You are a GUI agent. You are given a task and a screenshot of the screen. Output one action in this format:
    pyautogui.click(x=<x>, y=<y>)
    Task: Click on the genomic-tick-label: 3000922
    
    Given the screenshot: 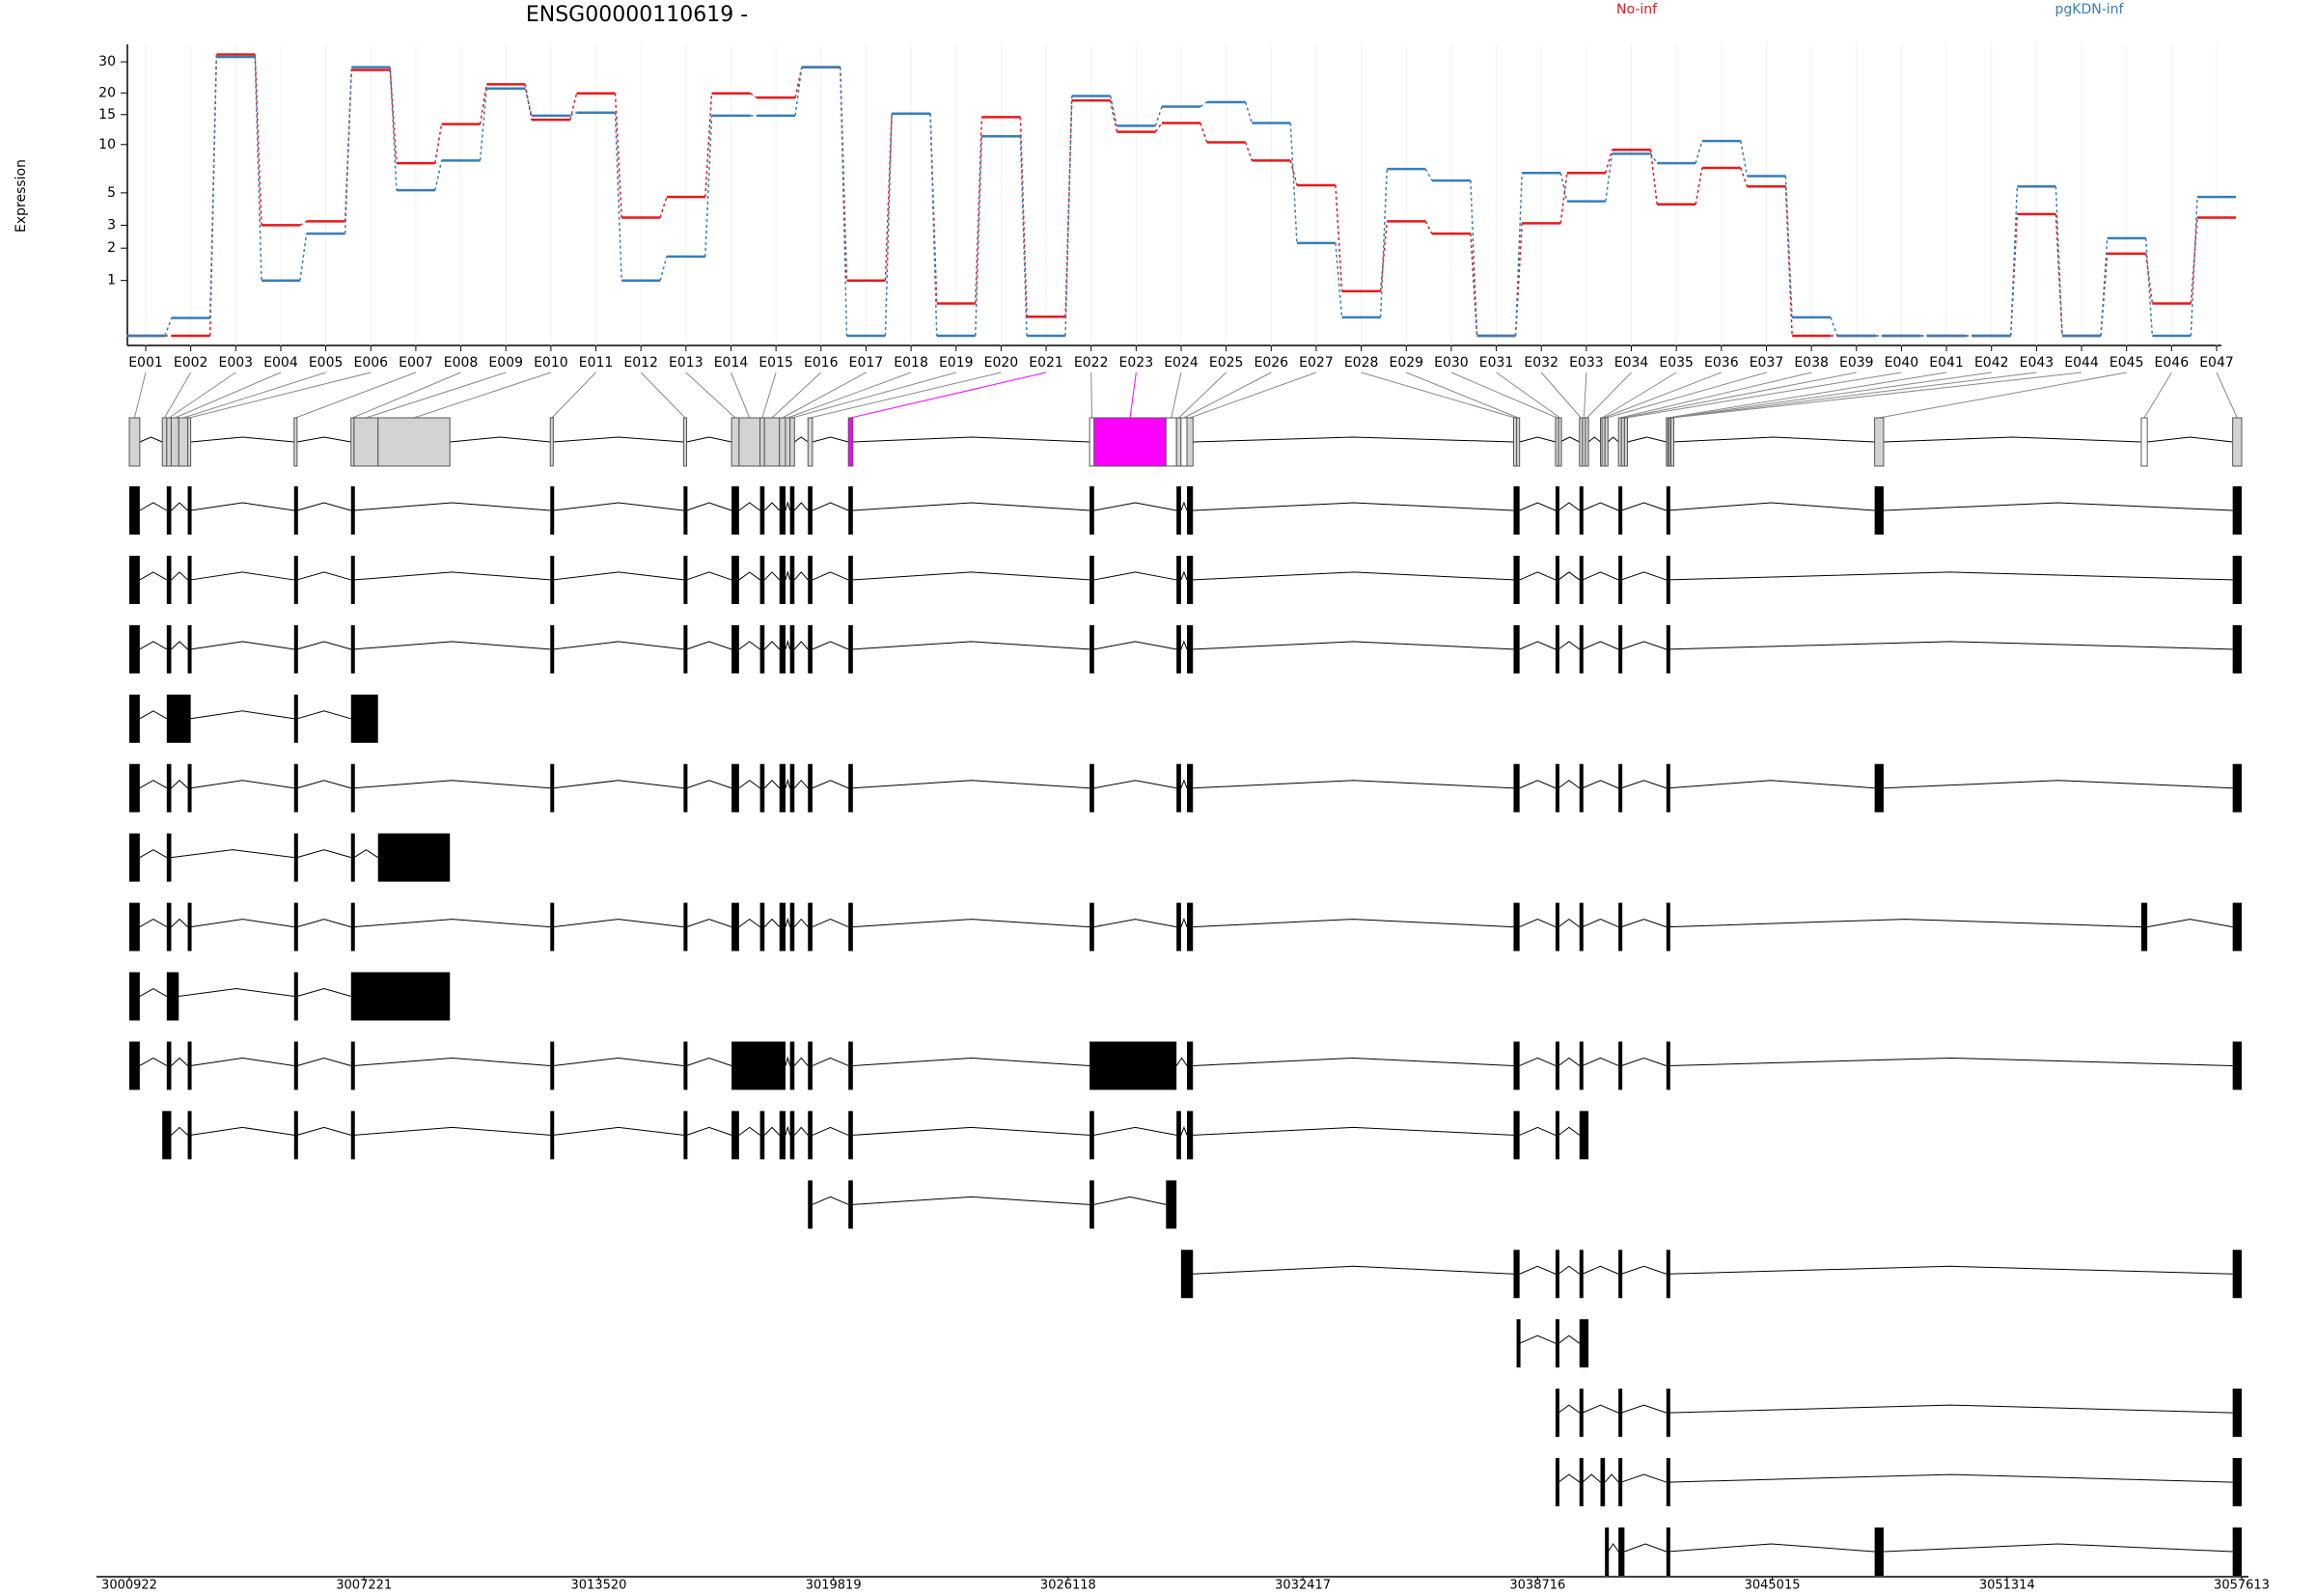 What is the action you would take?
    pyautogui.click(x=129, y=1586)
    